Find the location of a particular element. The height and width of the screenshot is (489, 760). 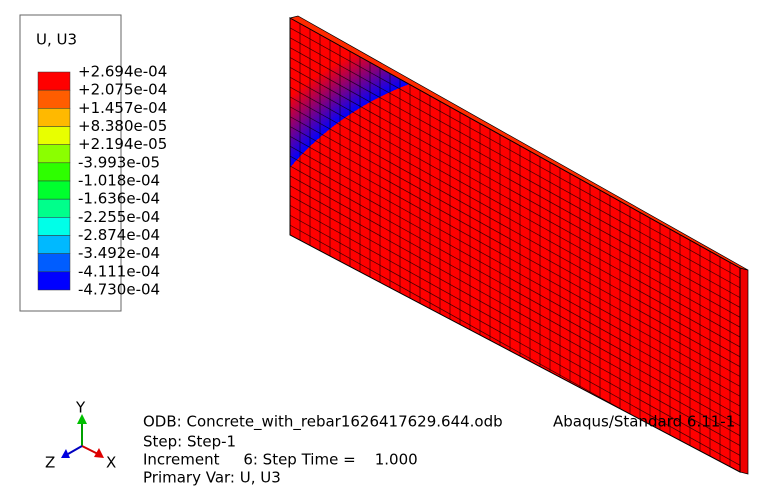

increment-info: Increment 6: Step Time = 1.000 is located at coordinates (280, 460).